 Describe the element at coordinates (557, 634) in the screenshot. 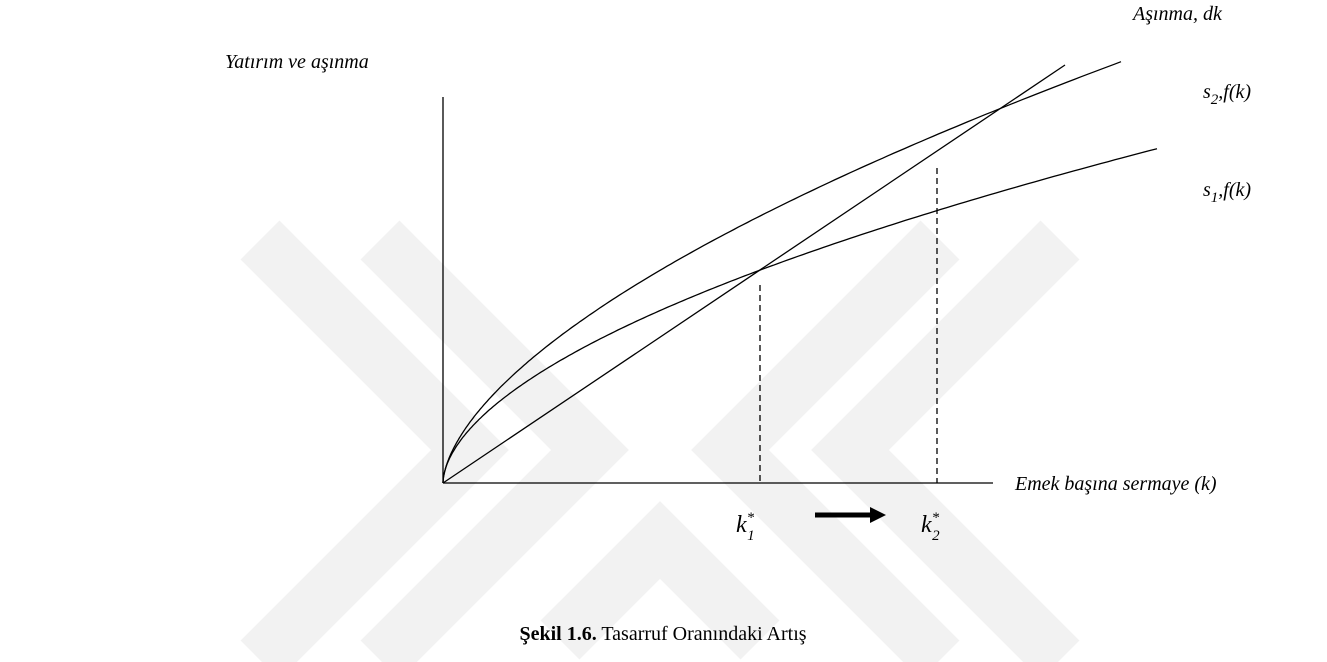

I see `caption-number: Şekil 1.6.` at that location.